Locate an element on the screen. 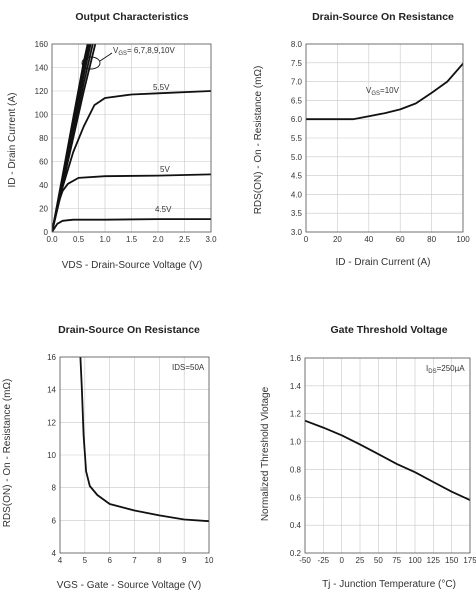 This screenshot has height=597, width=476. y-tick-label: 1.0 is located at coordinates (296, 442).